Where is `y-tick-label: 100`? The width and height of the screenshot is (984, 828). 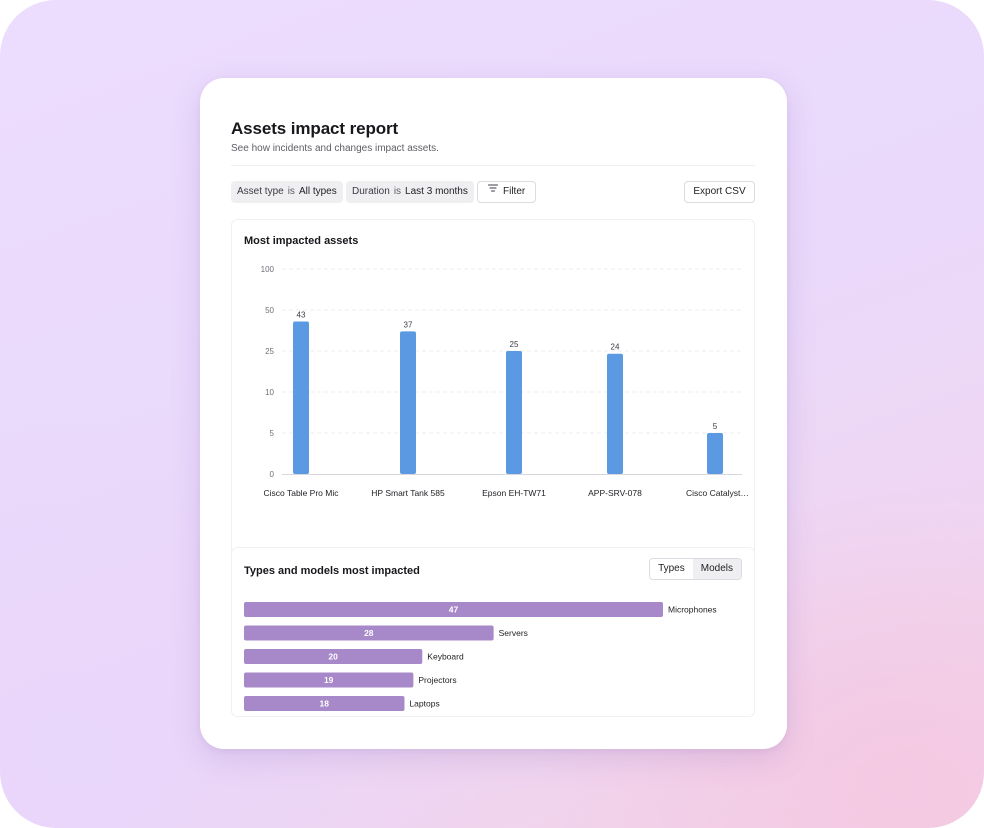 y-tick-label: 100 is located at coordinates (268, 269).